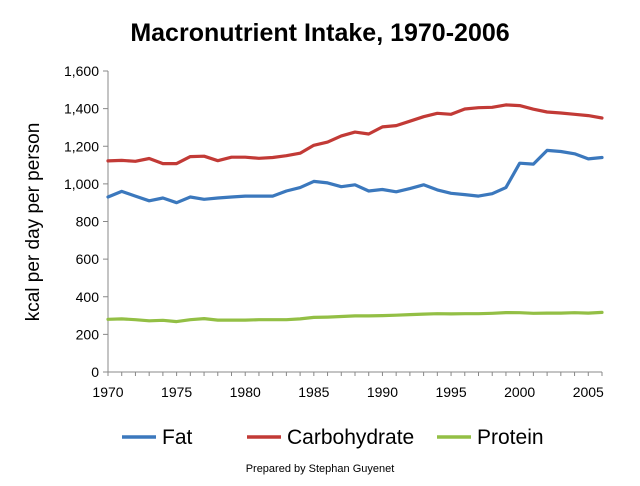 Image resolution: width=640 pixels, height=486 pixels. I want to click on y-tick-label: 1,400, so click(81, 109).